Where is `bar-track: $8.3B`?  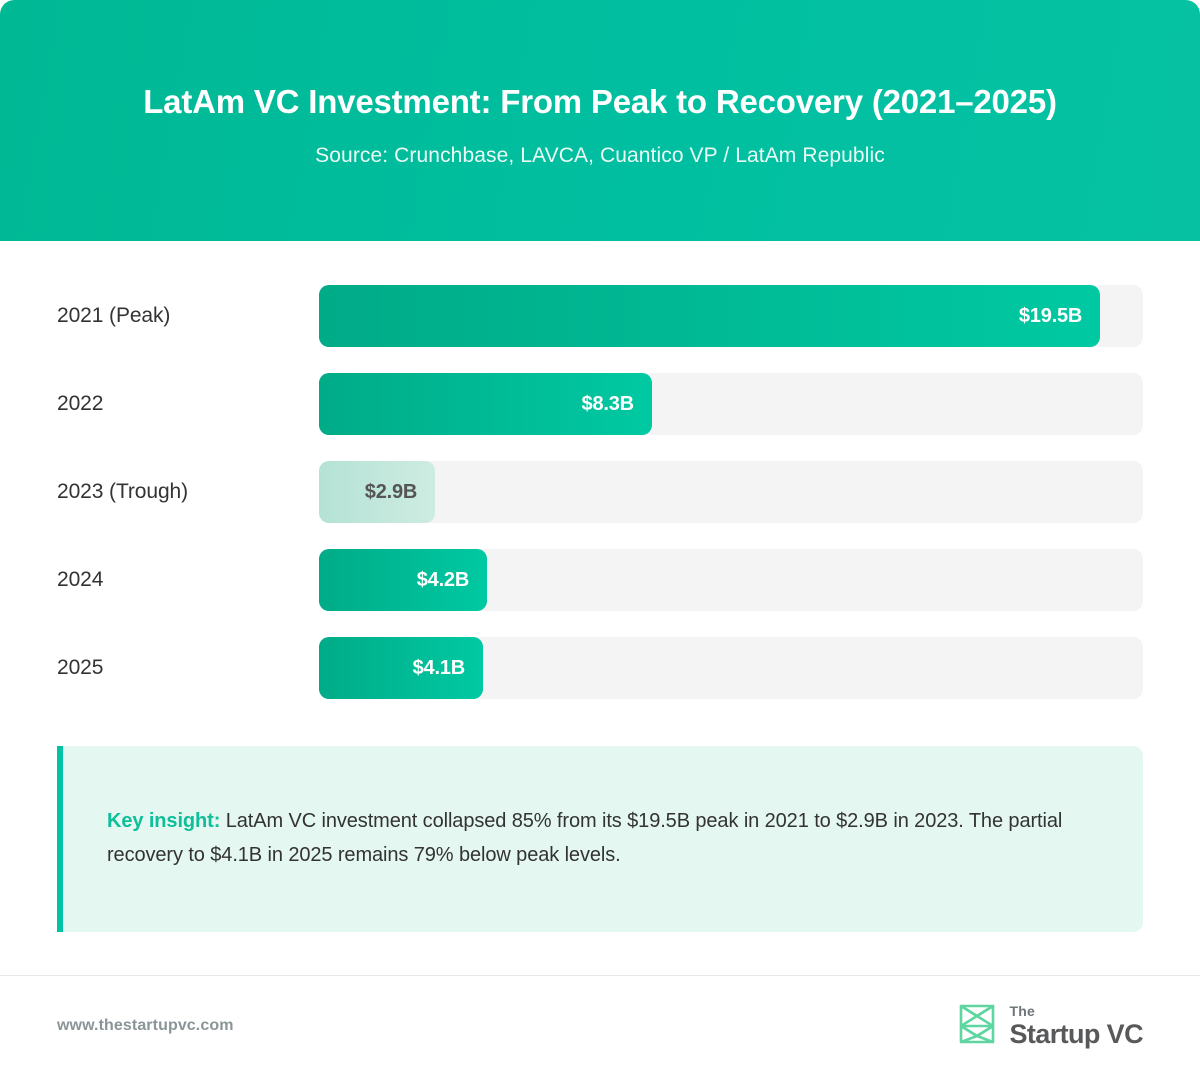 bar-track: $8.3B is located at coordinates (731, 404).